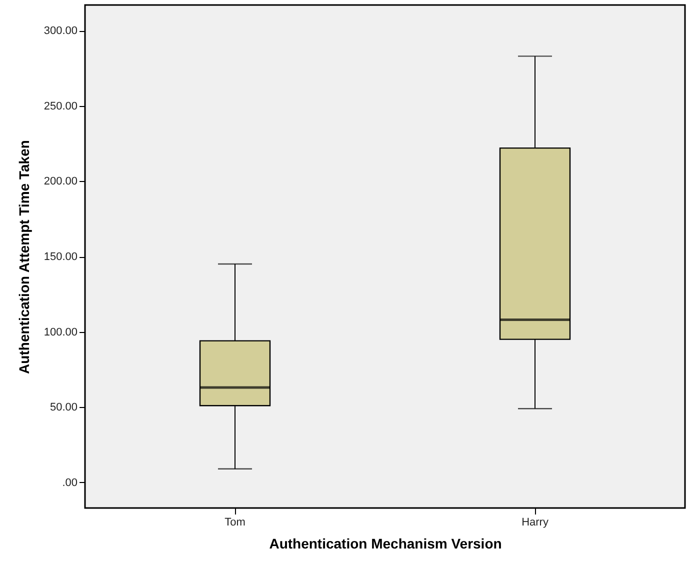  I want to click on y-tick-label: 250.00, so click(61, 106).